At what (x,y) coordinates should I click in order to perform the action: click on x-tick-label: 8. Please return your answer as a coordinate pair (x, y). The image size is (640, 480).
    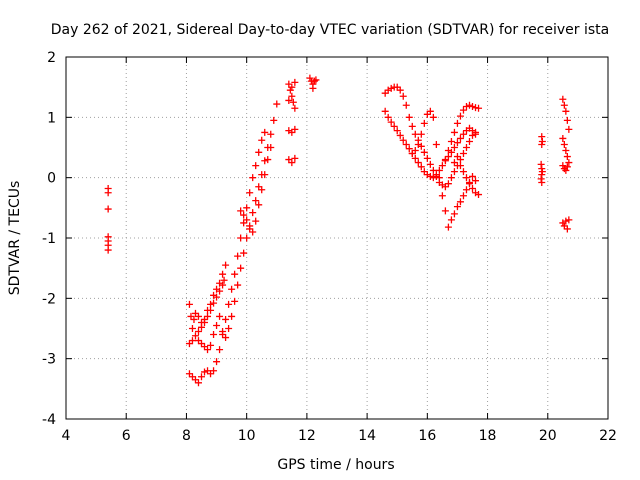
    Looking at the image, I should click on (186, 436).